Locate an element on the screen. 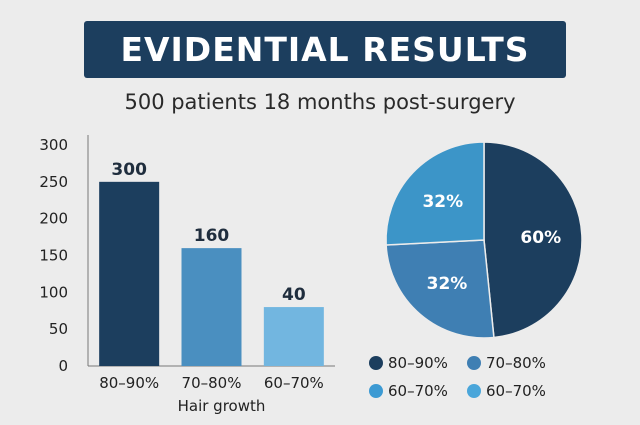  legend-label: 80–90% is located at coordinates (418, 363).